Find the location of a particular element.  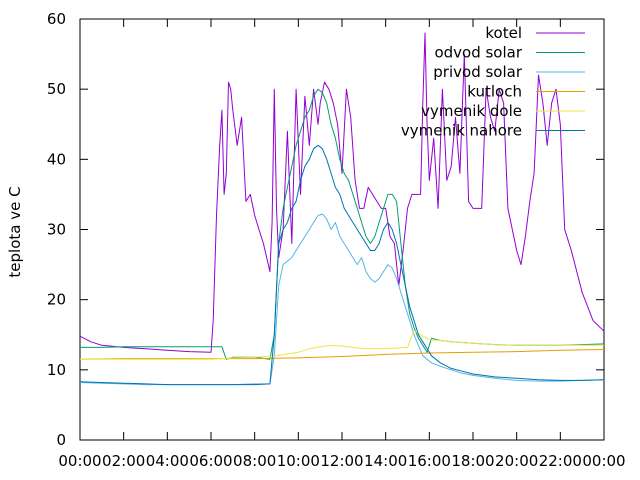

y-axis-title: teplota ve C is located at coordinates (15, 231).